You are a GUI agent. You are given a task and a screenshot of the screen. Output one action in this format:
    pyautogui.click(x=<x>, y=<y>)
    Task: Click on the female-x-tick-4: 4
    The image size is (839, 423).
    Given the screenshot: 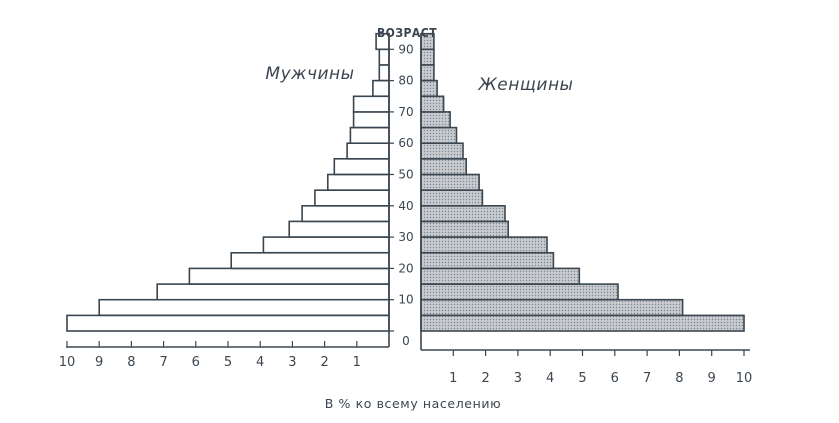 What is the action you would take?
    pyautogui.click(x=550, y=378)
    